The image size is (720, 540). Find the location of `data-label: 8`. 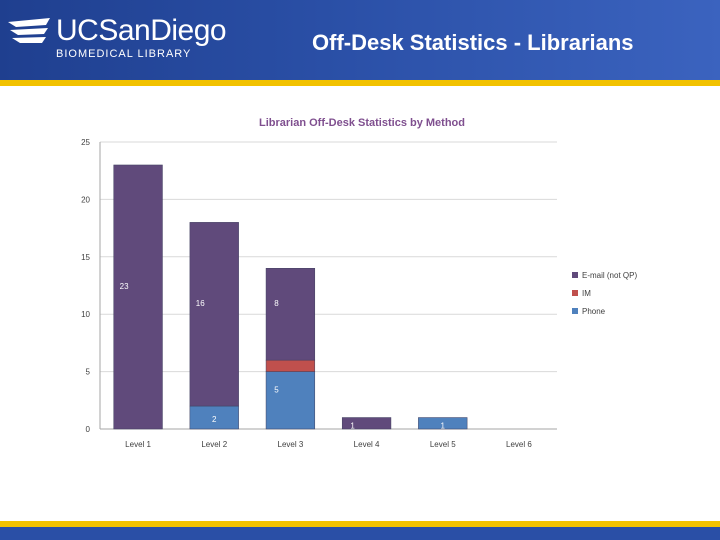

data-label: 8 is located at coordinates (276, 303).